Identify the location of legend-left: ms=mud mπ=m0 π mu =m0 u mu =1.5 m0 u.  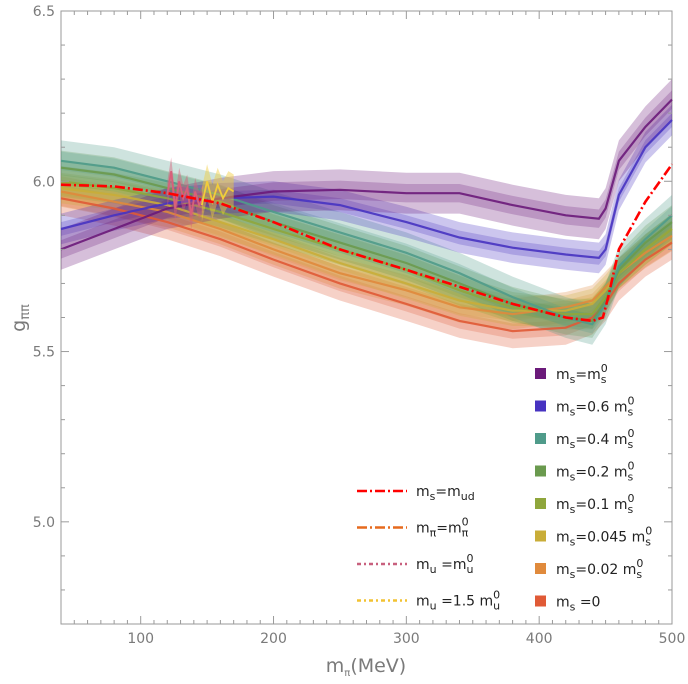
(428, 548).